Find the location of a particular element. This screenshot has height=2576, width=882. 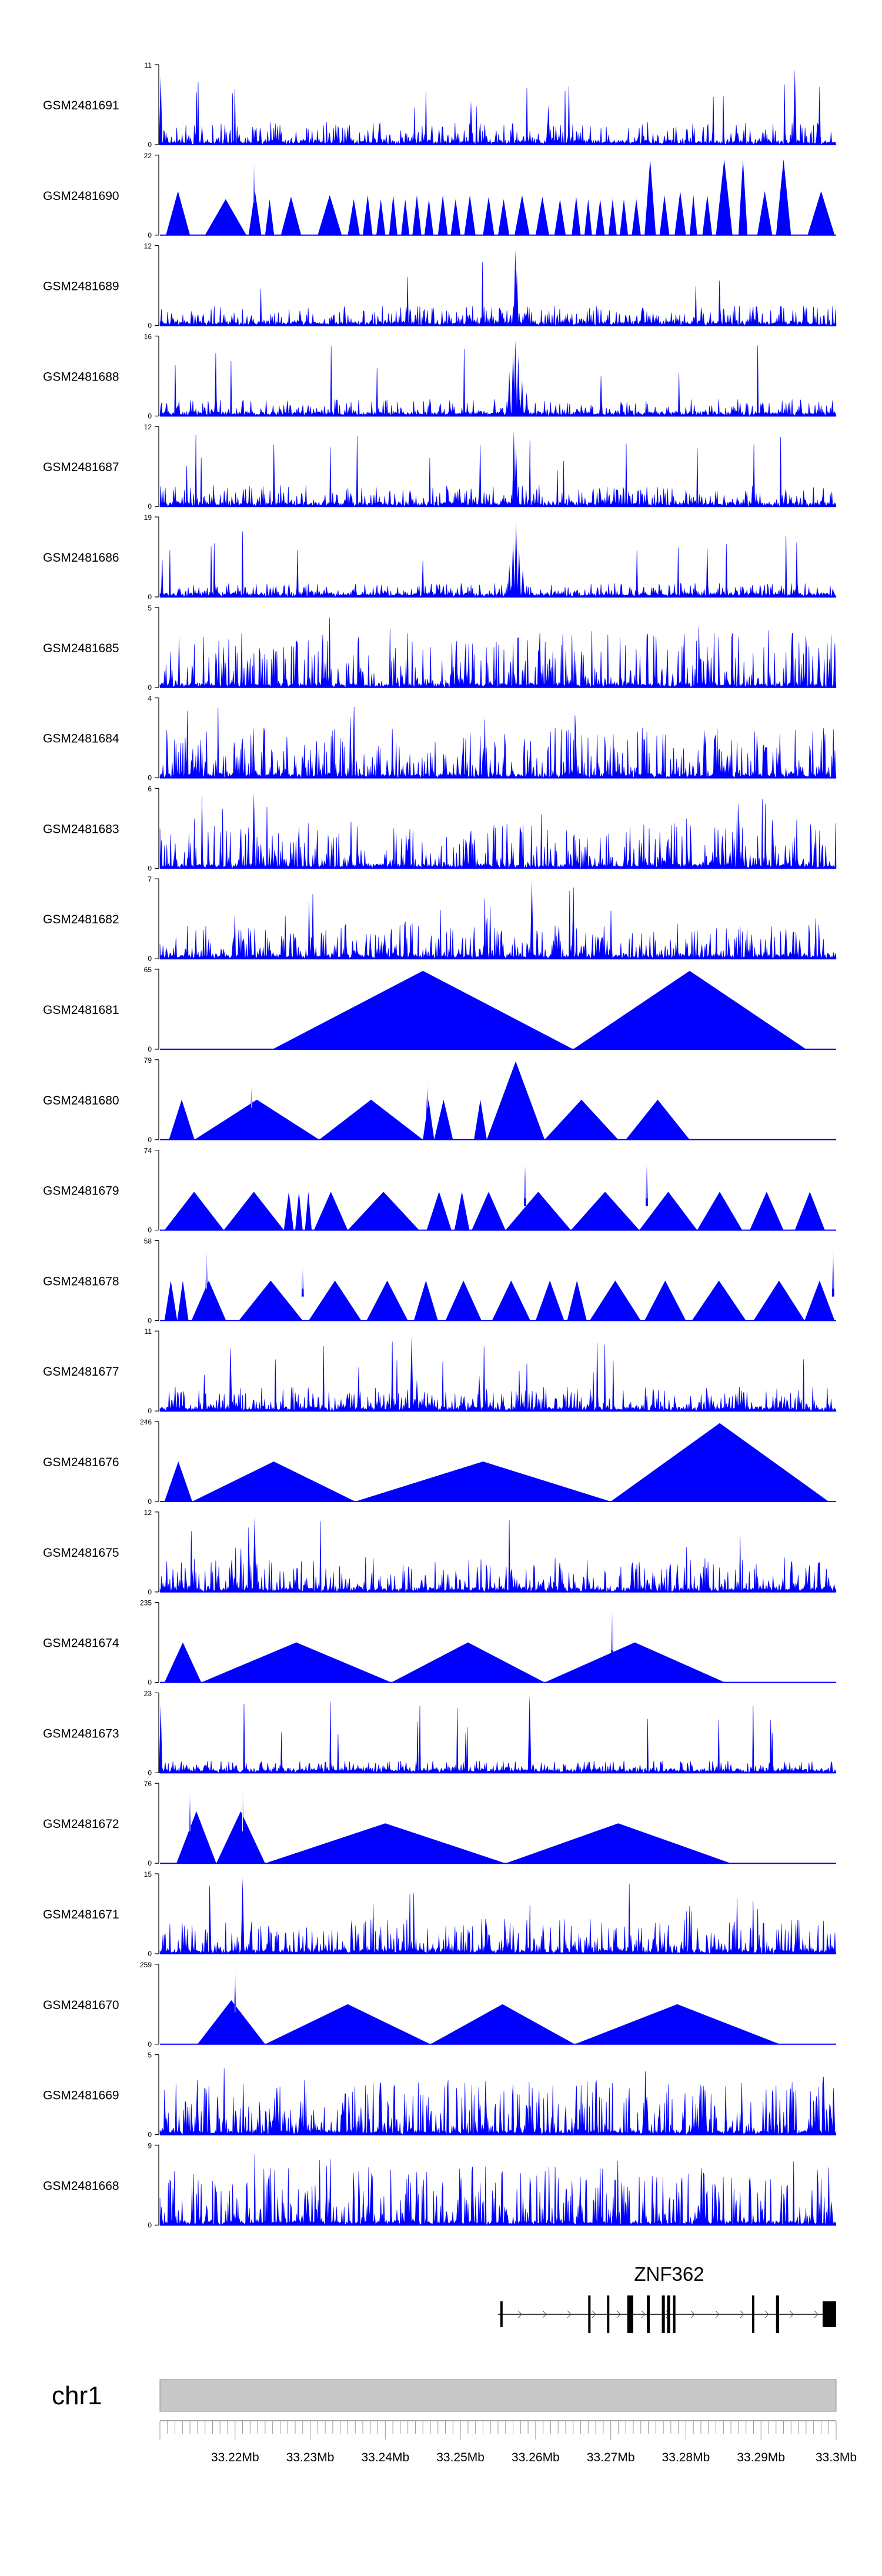

chromosome-label: chr1 is located at coordinates (77, 2395).